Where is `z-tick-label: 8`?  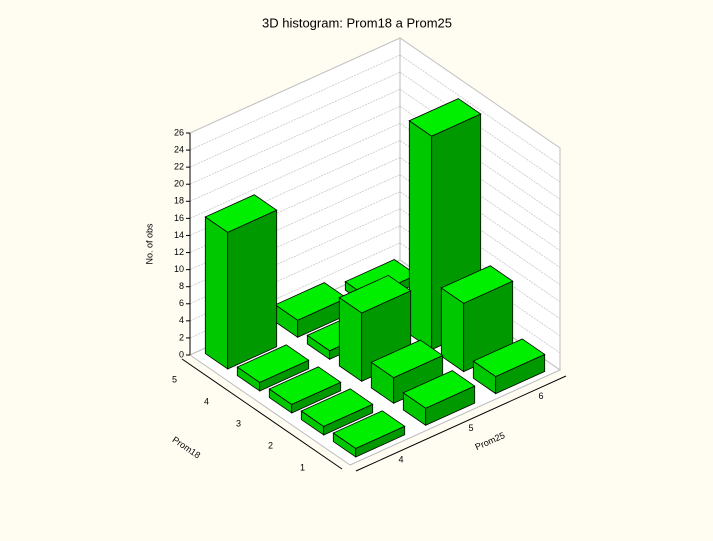
z-tick-label: 8 is located at coordinates (181, 286).